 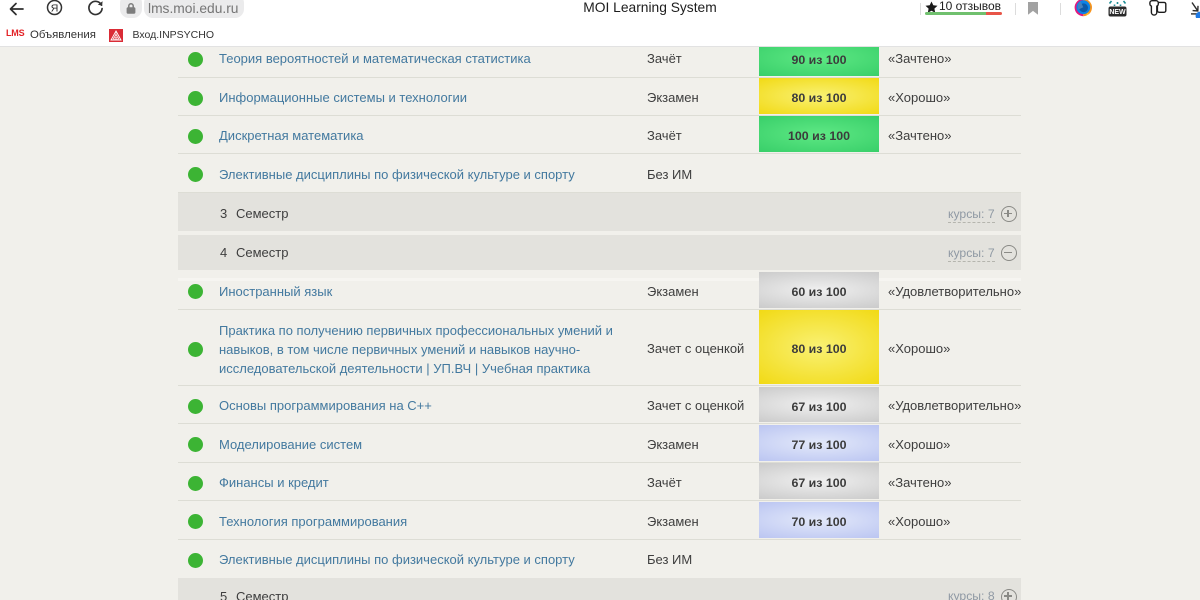 I want to click on svg-text: Я, so click(x=55, y=8).